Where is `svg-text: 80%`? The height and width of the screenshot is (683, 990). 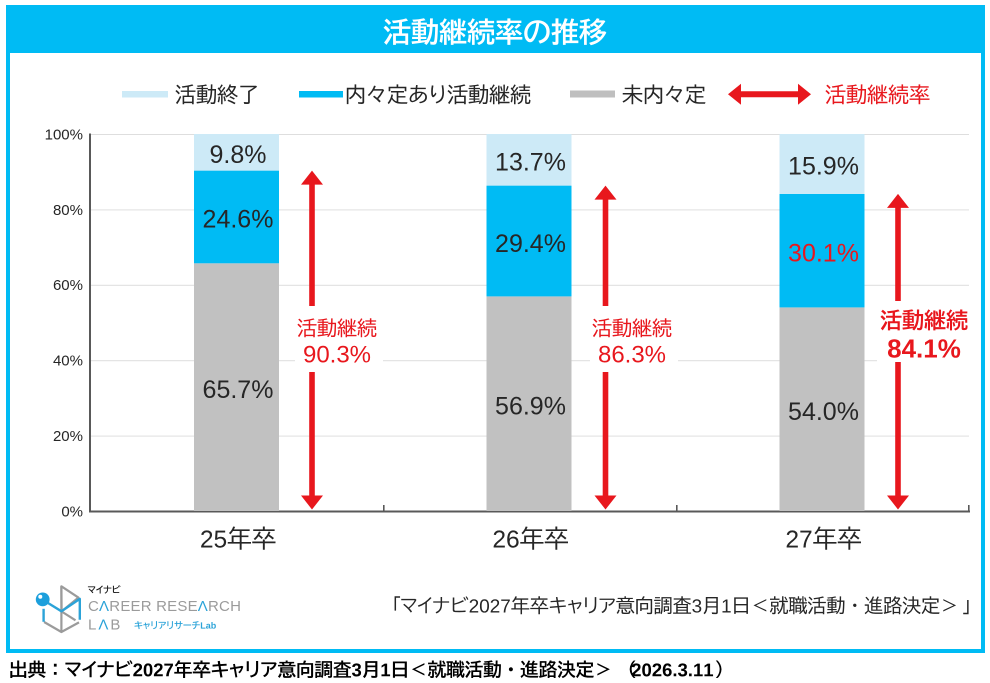 svg-text: 80% is located at coordinates (68, 210).